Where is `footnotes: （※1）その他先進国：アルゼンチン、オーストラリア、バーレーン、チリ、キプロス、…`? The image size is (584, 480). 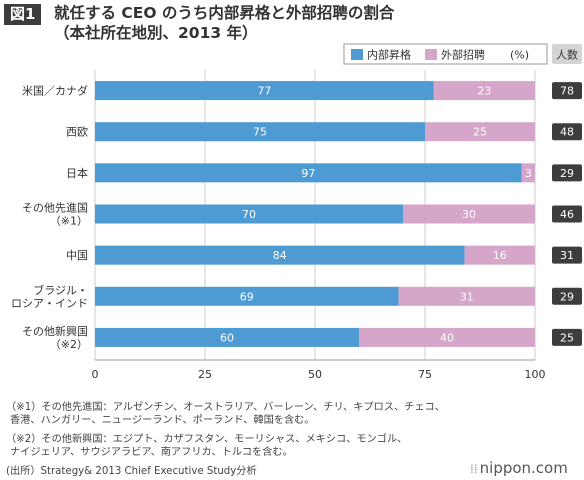
footnotes: （※1）その他先進国：アルゼンチン、オーストラリア、バーレーン、チリ、キプロス、… is located at coordinates (225, 440).